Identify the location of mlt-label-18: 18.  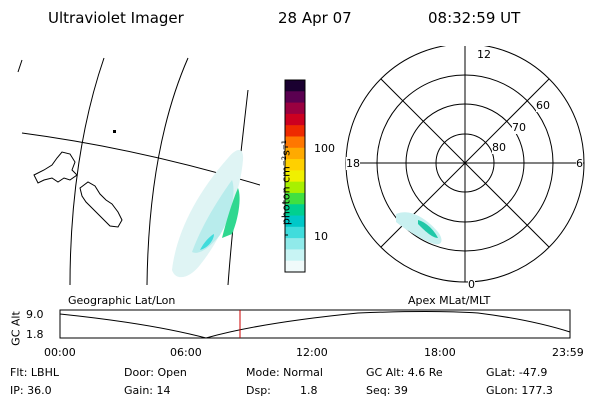
(353, 163).